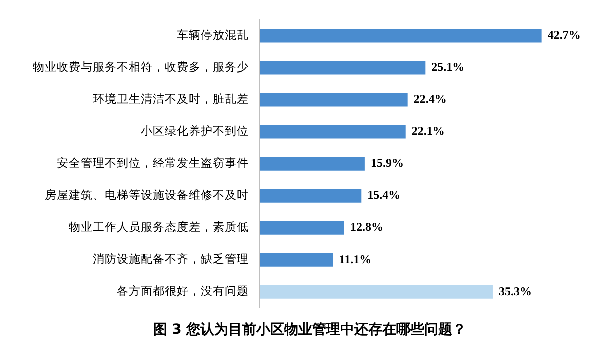 The width and height of the screenshot is (600, 349). Describe the element at coordinates (430, 99) in the screenshot. I see `data-label: 22.4%` at that location.